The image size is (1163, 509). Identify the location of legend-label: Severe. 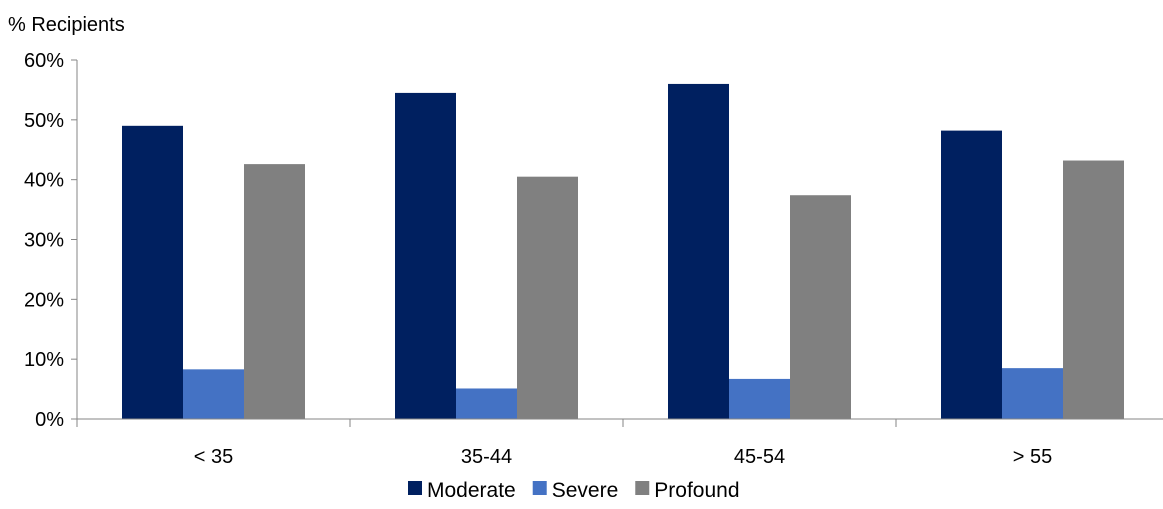
(585, 490).